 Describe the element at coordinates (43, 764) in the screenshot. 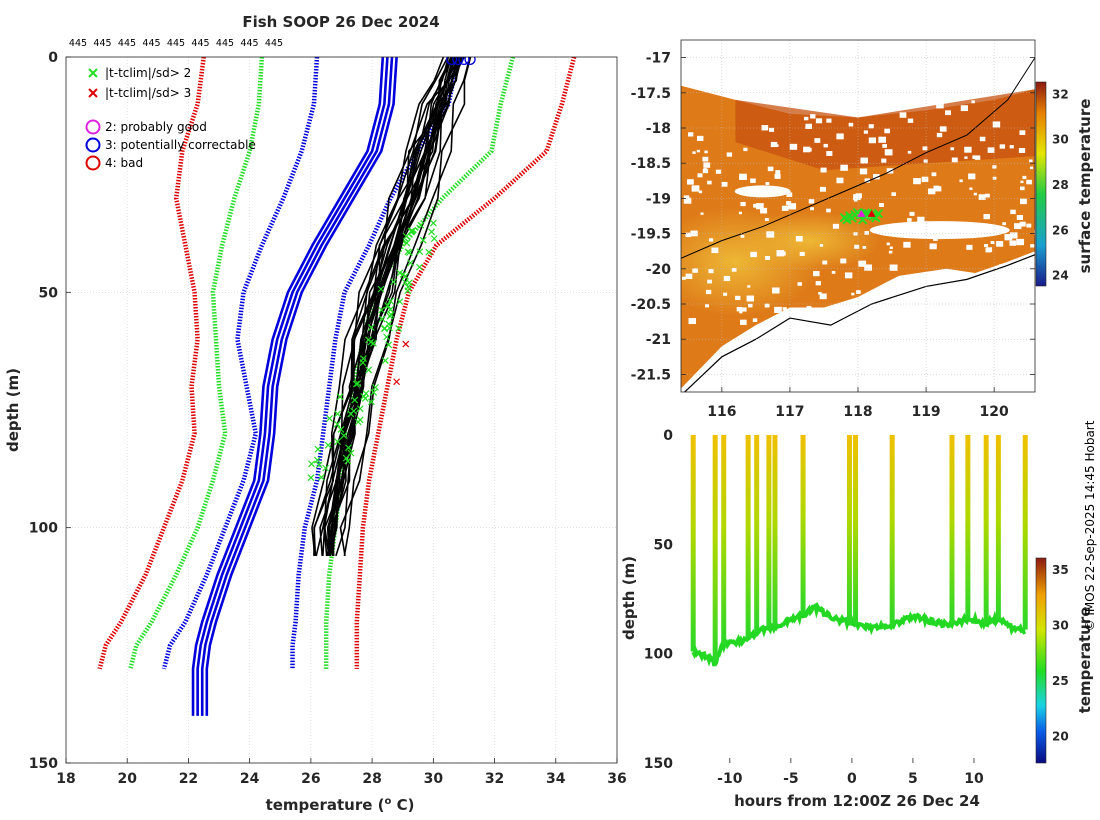

I see `profile-y-tick-label: 150` at that location.